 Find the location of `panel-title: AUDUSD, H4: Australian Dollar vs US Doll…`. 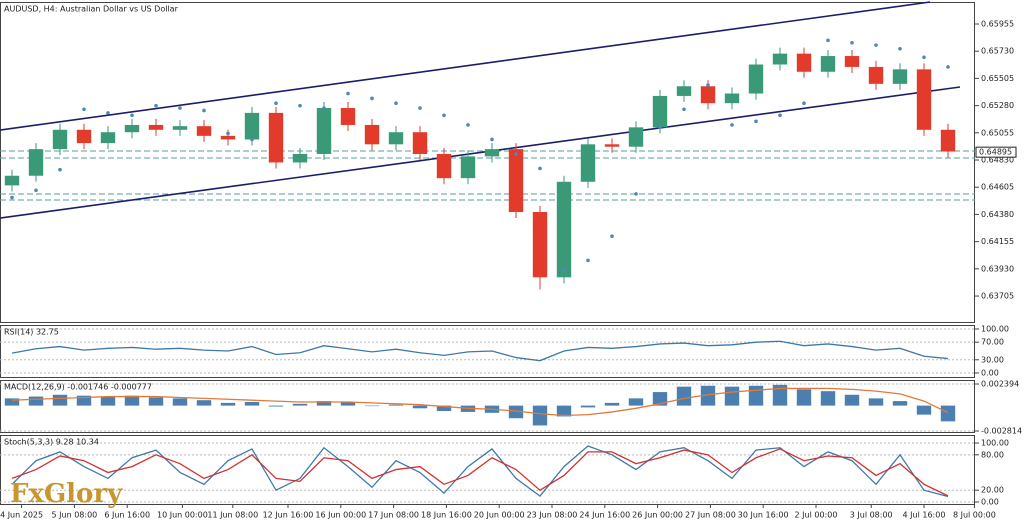

panel-title: AUDUSD, H4: Australian Dollar vs US Doll… is located at coordinates (91, 9).